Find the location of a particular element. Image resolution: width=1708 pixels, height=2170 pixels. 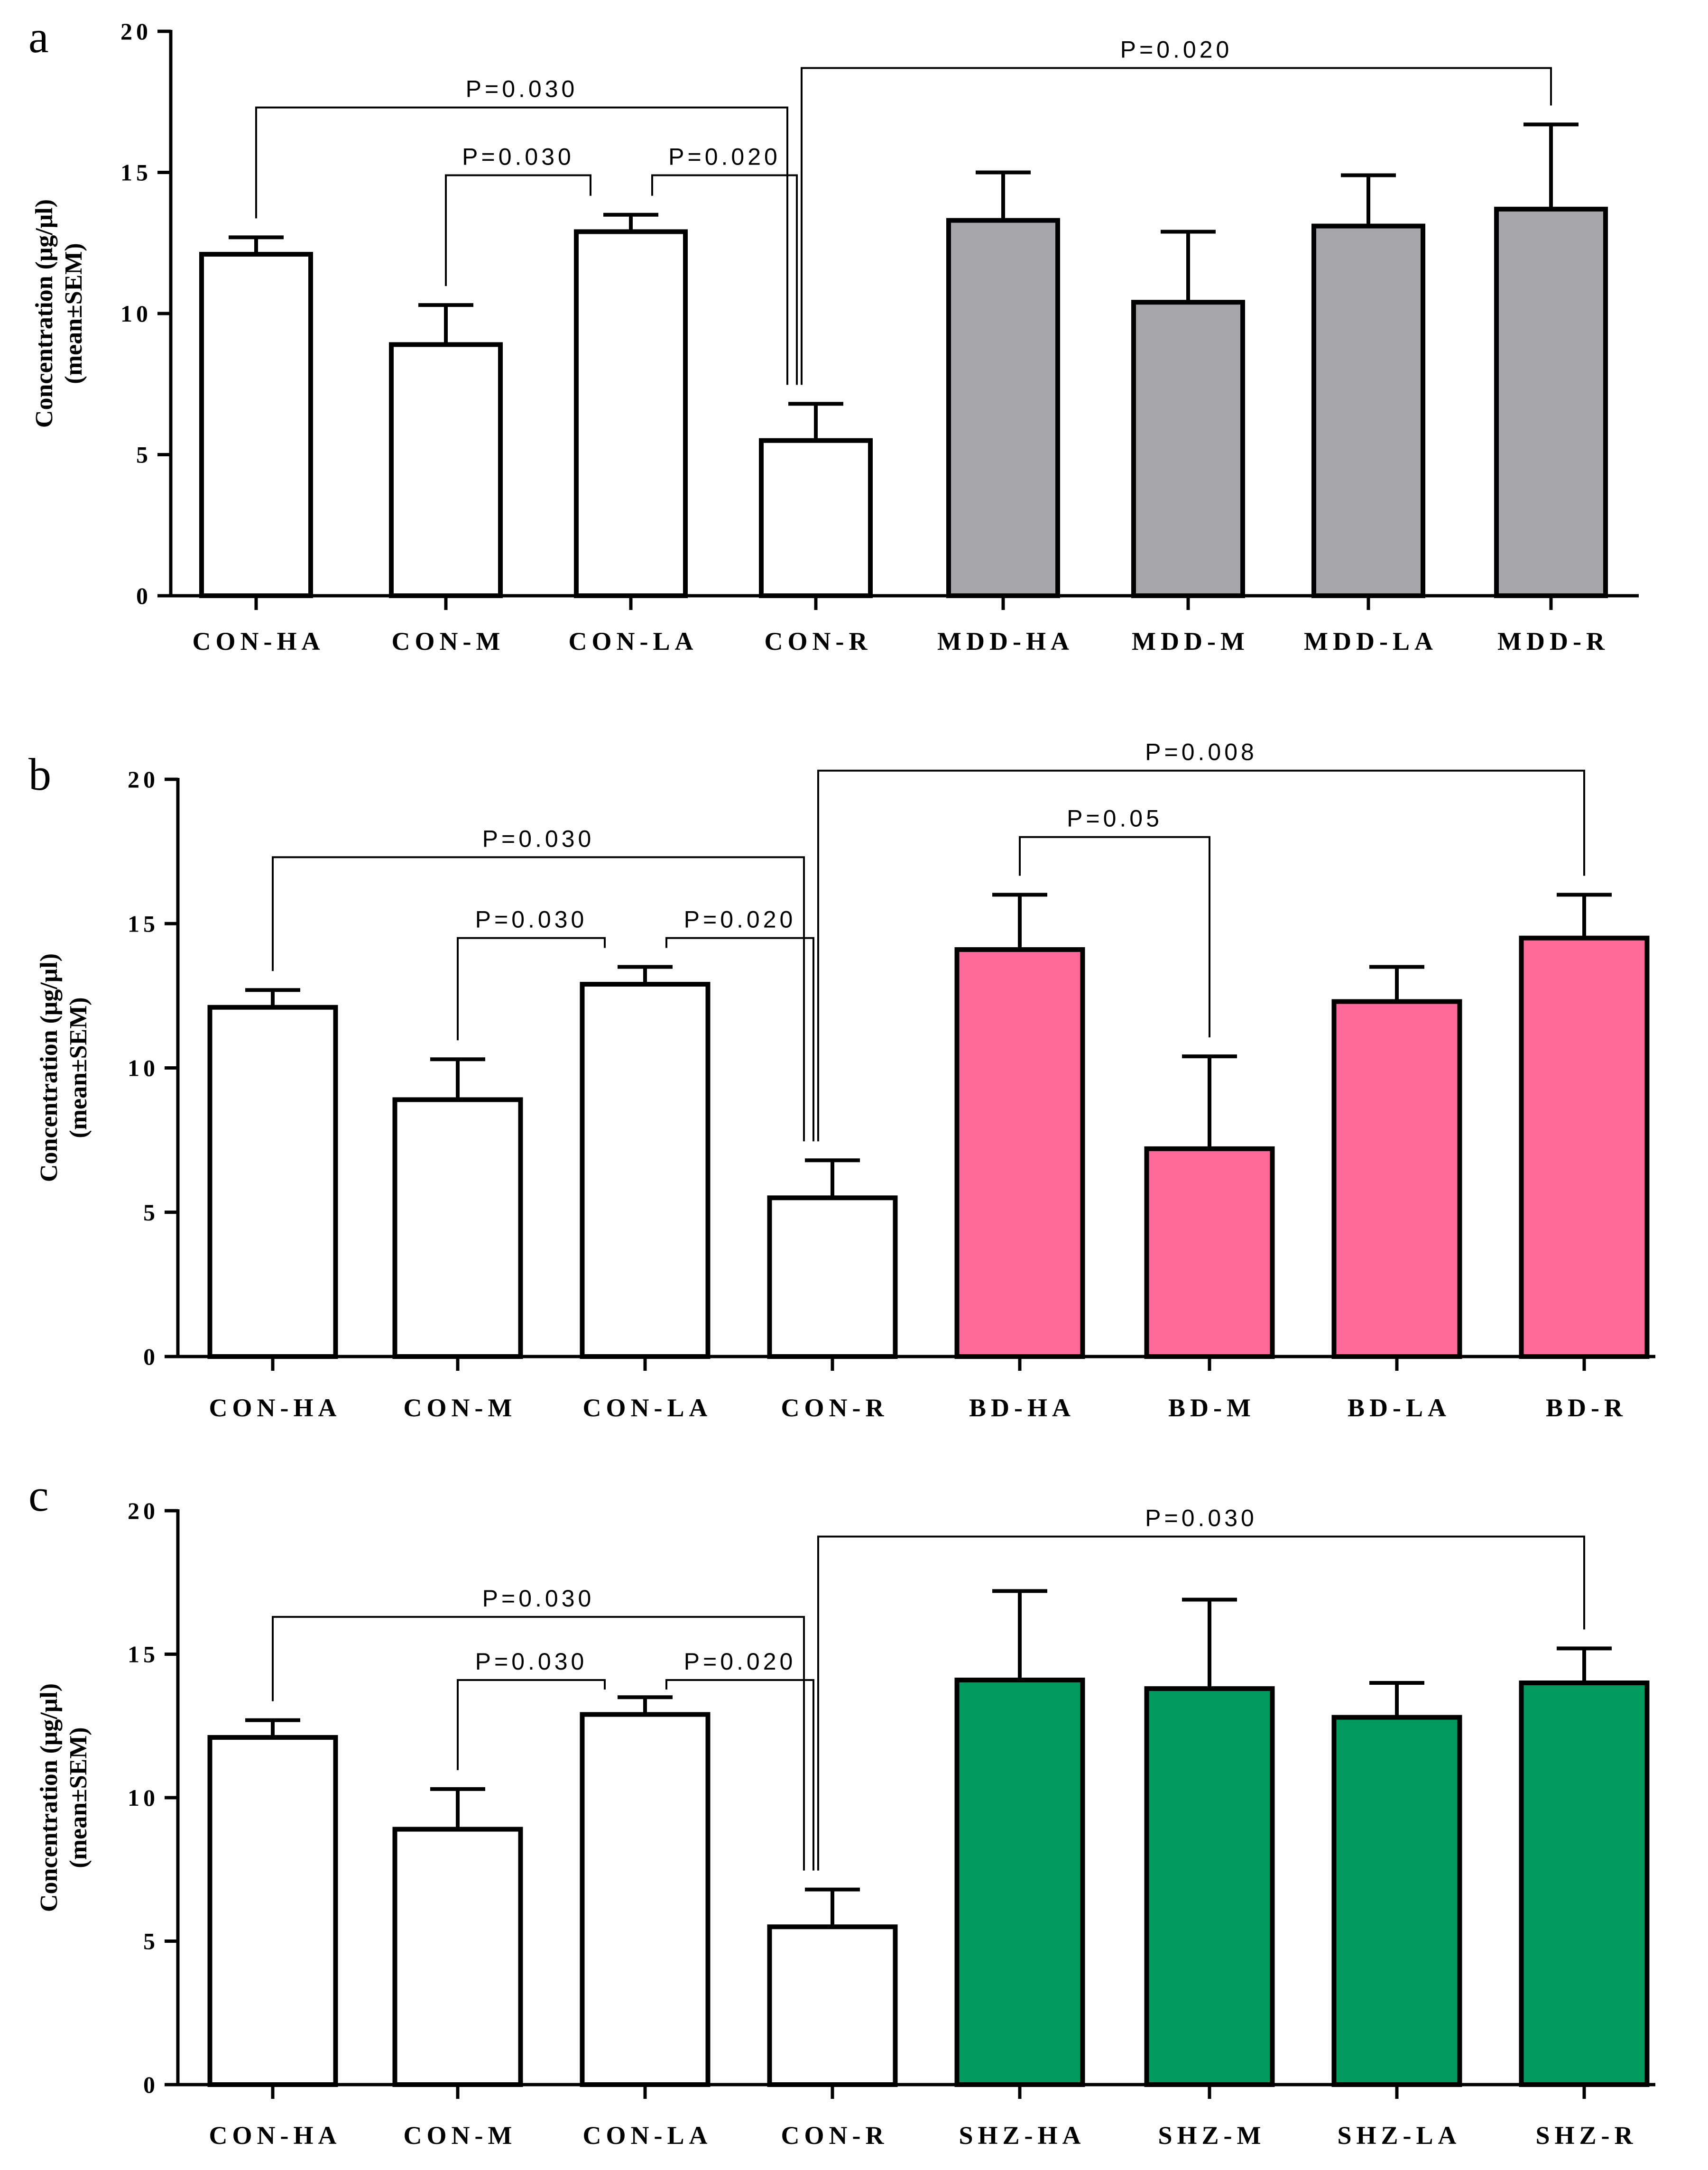

x-tick-label: BD-LA is located at coordinates (1399, 1408).